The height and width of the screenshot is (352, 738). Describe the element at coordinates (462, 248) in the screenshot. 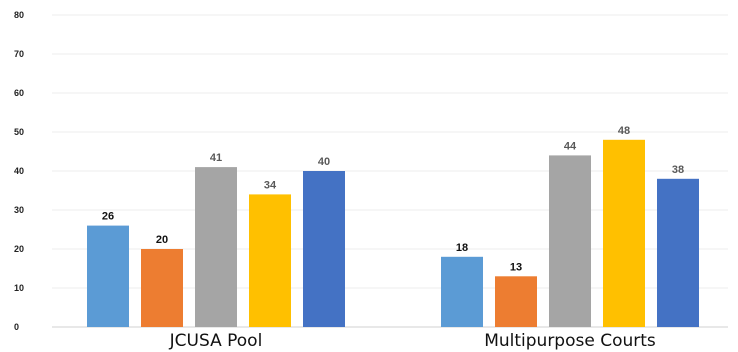

I see `data-label: 18` at that location.